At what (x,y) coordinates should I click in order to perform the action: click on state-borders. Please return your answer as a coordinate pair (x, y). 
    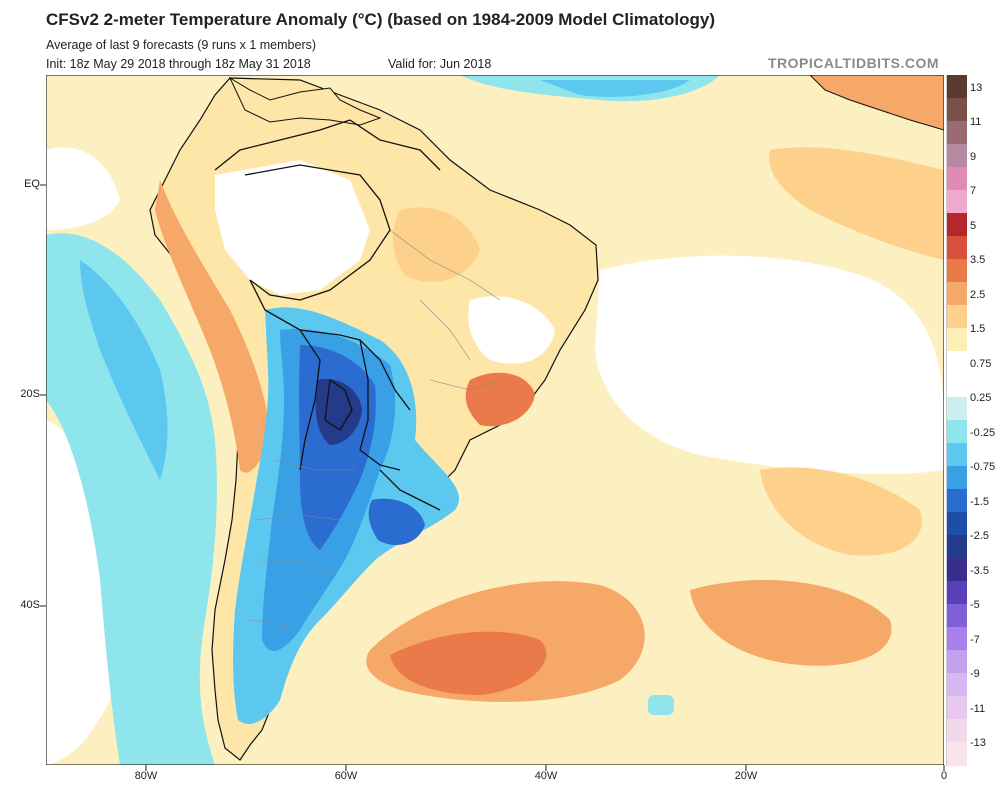
    Looking at the image, I should click on (375, 427).